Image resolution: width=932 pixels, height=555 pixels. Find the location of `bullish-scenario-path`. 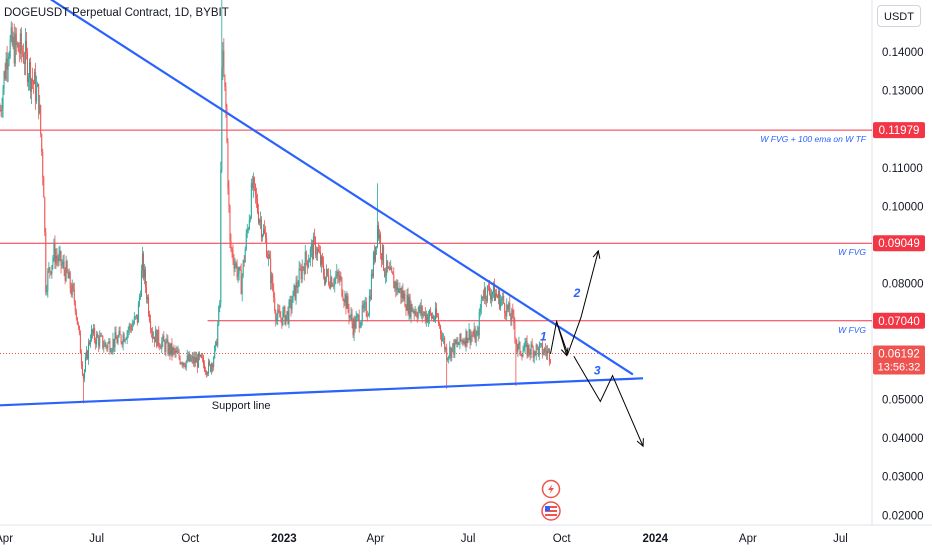

bullish-scenario-path is located at coordinates (574, 303).